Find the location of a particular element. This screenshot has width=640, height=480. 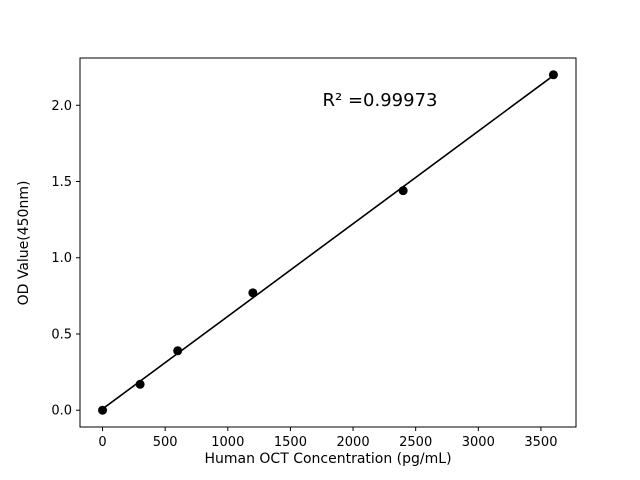

x-tick-label: 2500 is located at coordinates (415, 442).